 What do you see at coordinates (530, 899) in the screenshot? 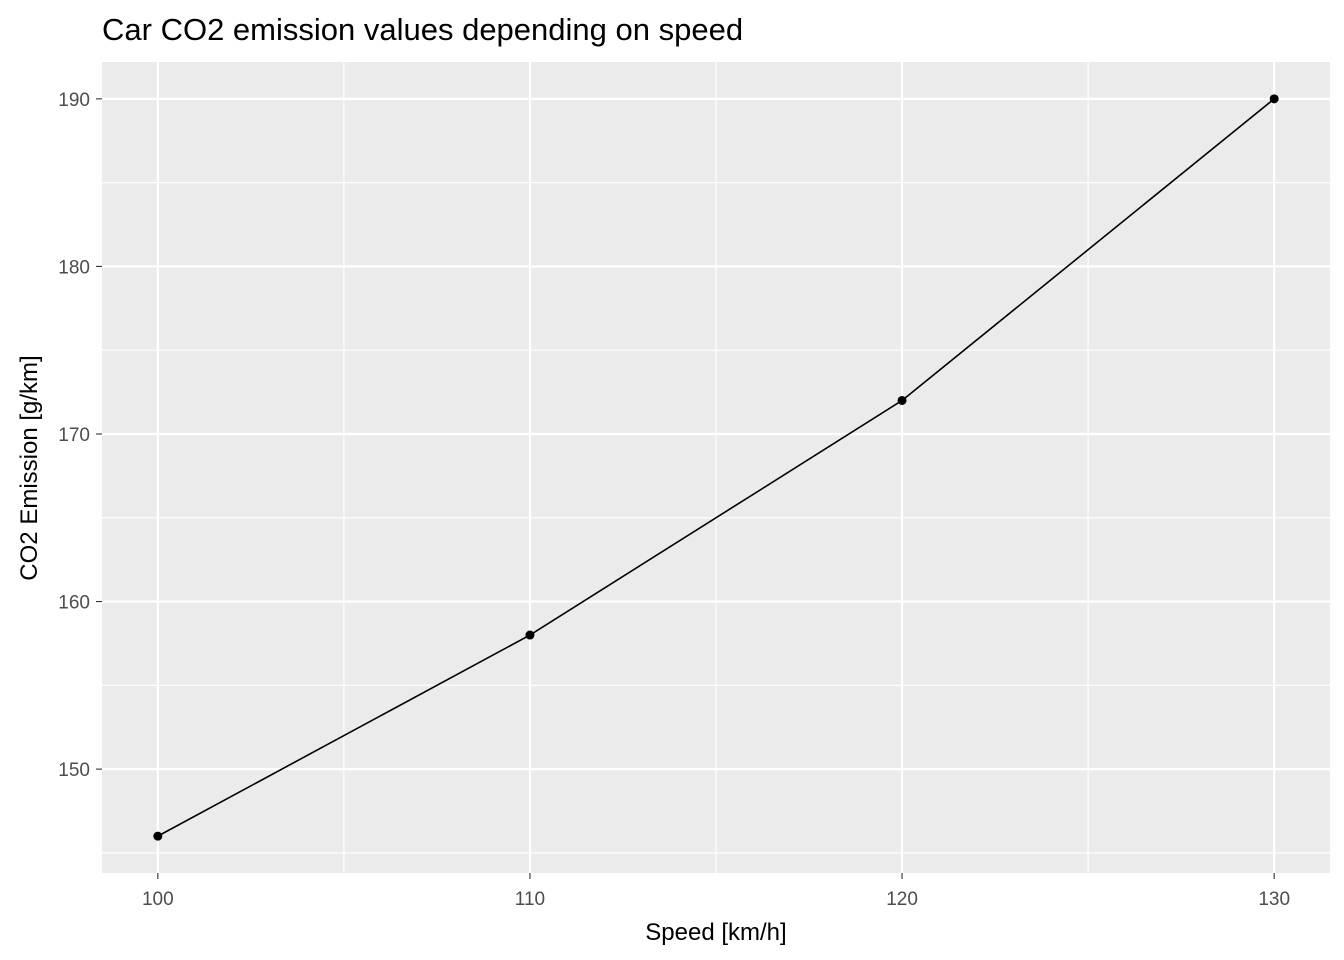
I see `x-tick-label: 110` at bounding box center [530, 899].